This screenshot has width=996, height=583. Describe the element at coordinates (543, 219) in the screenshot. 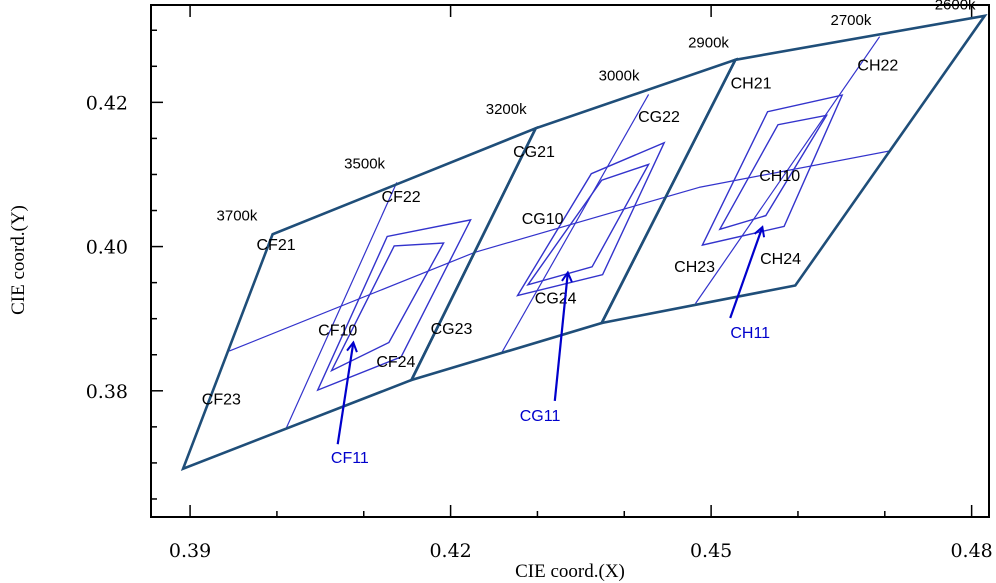

I see `bin-label: CG10` at that location.